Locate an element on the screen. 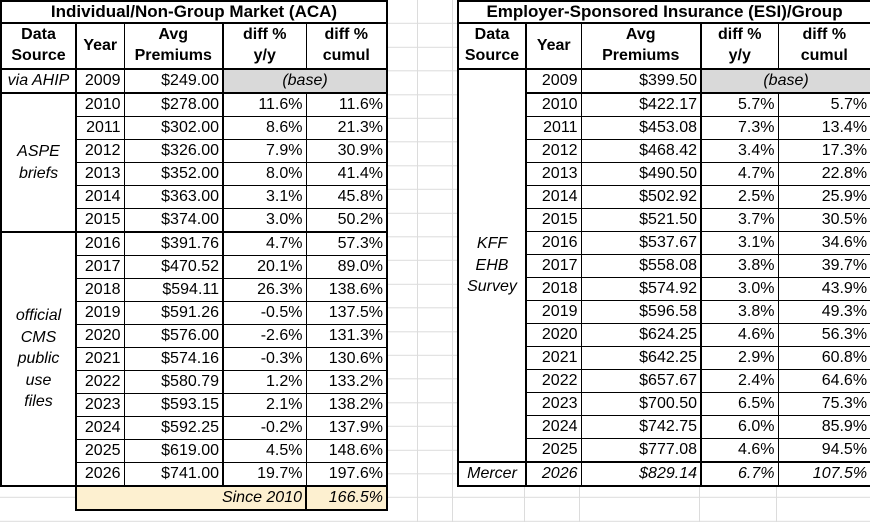 The width and height of the screenshot is (870, 522). footer-label-cell: Since 2010 is located at coordinates (191, 498).